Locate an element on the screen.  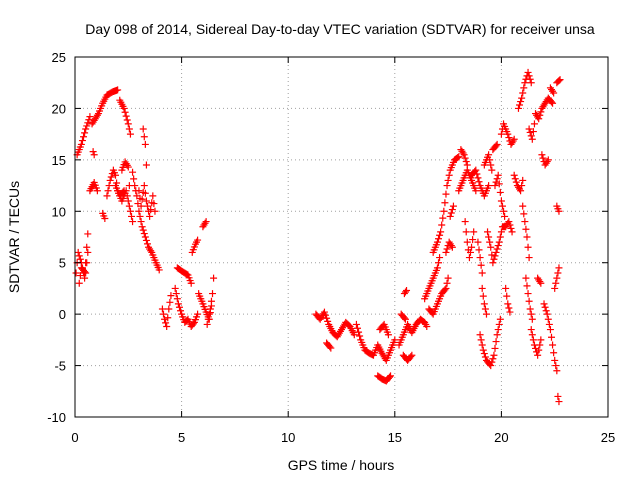
x-tick-label: 0 is located at coordinates (74, 437).